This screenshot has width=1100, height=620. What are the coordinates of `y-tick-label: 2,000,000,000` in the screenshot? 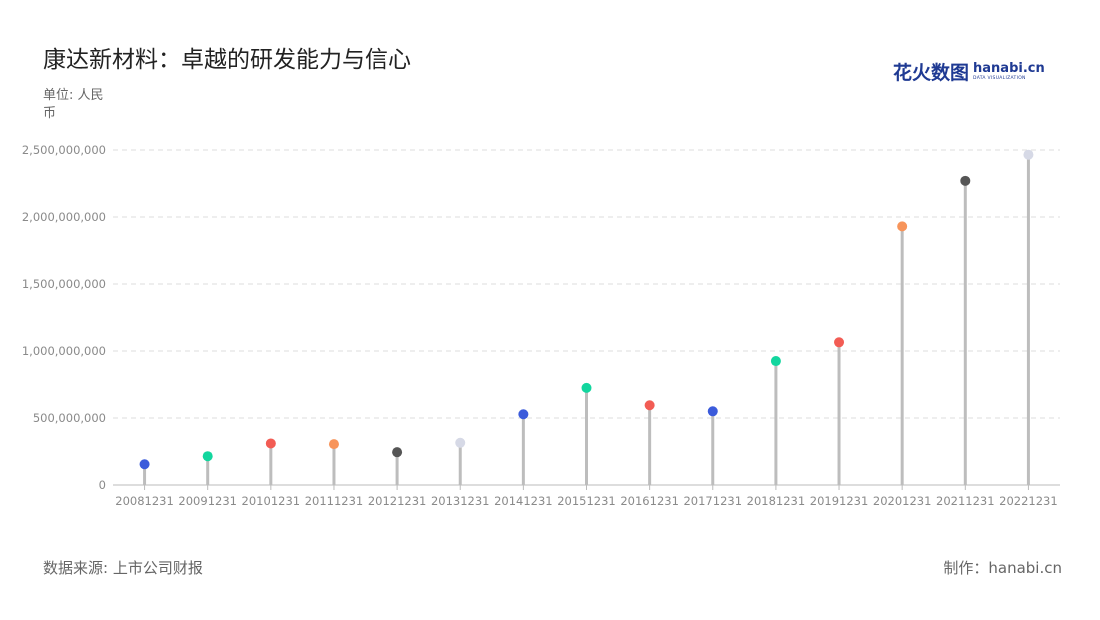 It's located at (64, 217).